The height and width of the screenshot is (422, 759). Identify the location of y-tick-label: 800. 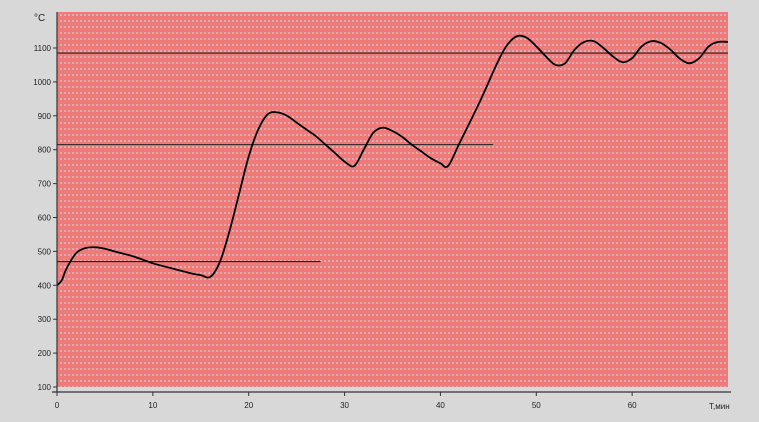
(45, 150).